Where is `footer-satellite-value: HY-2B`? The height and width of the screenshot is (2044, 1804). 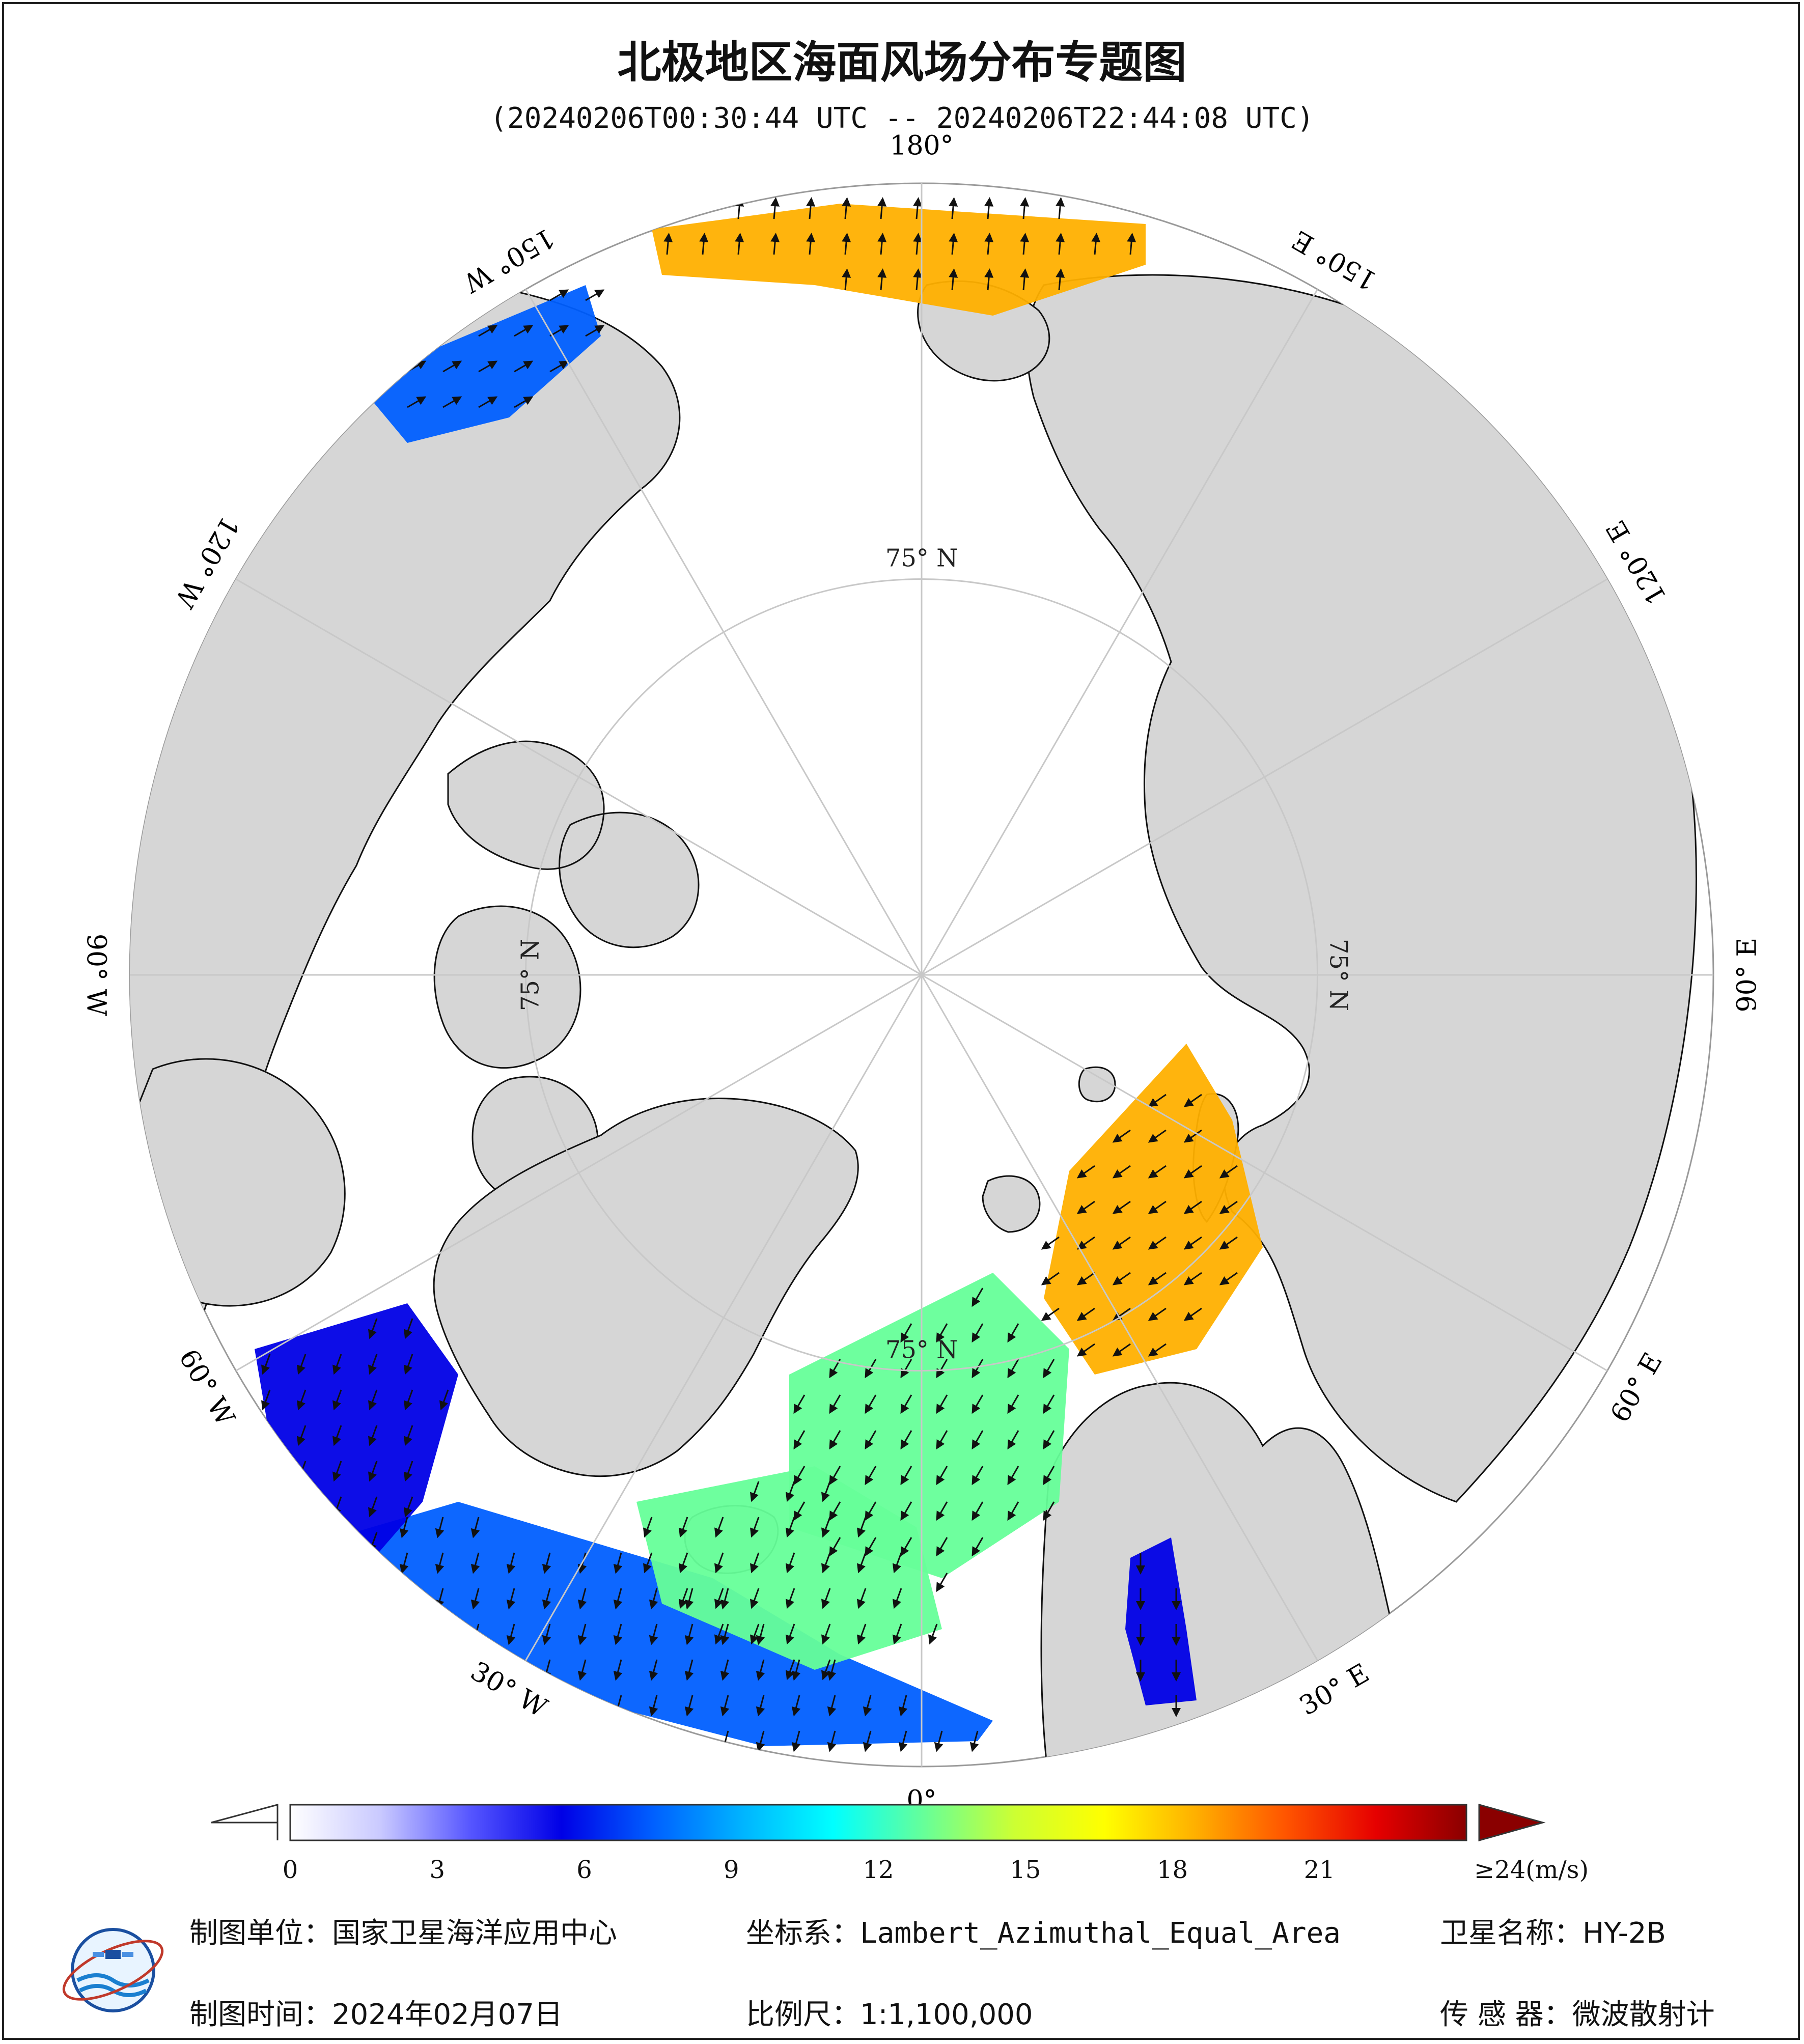 footer-satellite-value: HY-2B is located at coordinates (1624, 1933).